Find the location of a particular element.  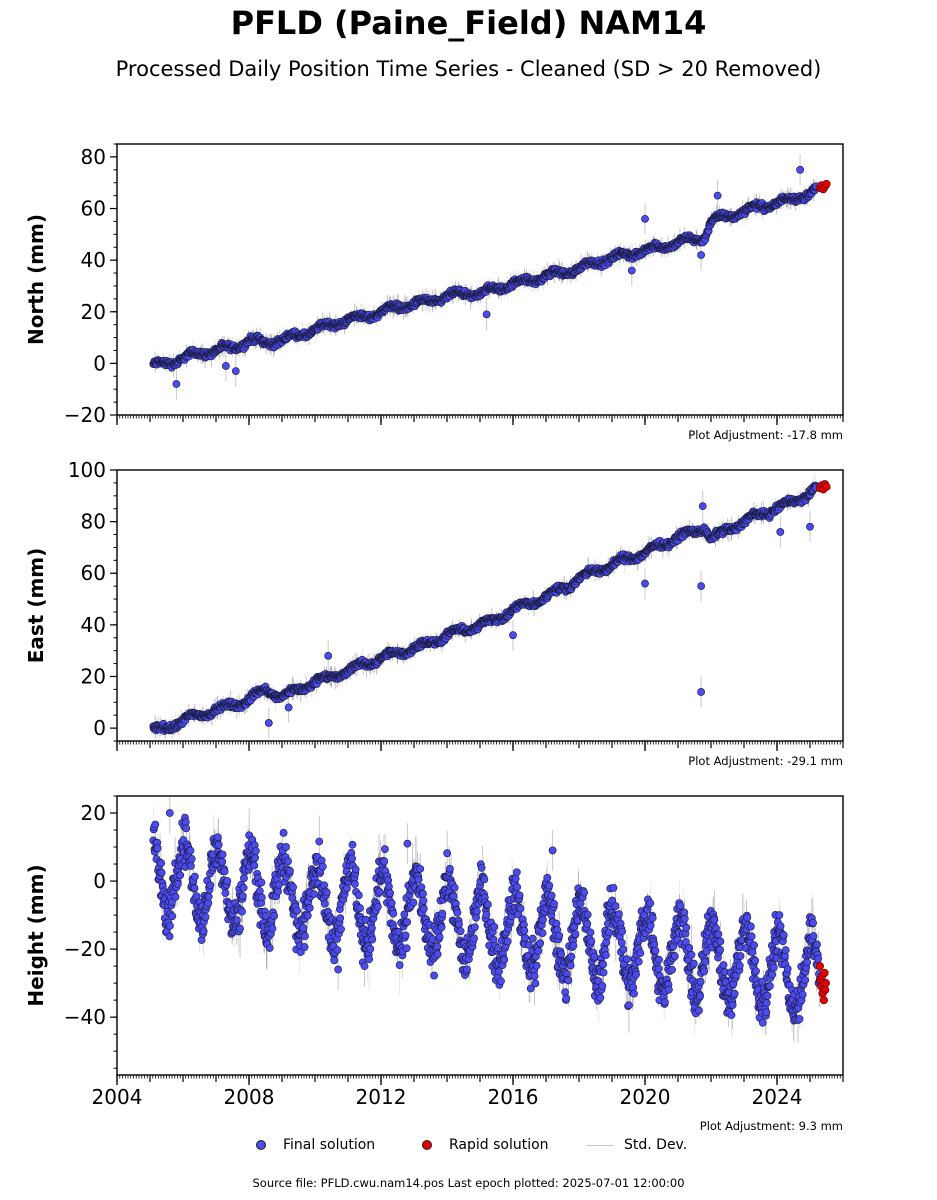

plot-adjustment-note: Plot Adjustment: -17.8 mm is located at coordinates (765, 435).